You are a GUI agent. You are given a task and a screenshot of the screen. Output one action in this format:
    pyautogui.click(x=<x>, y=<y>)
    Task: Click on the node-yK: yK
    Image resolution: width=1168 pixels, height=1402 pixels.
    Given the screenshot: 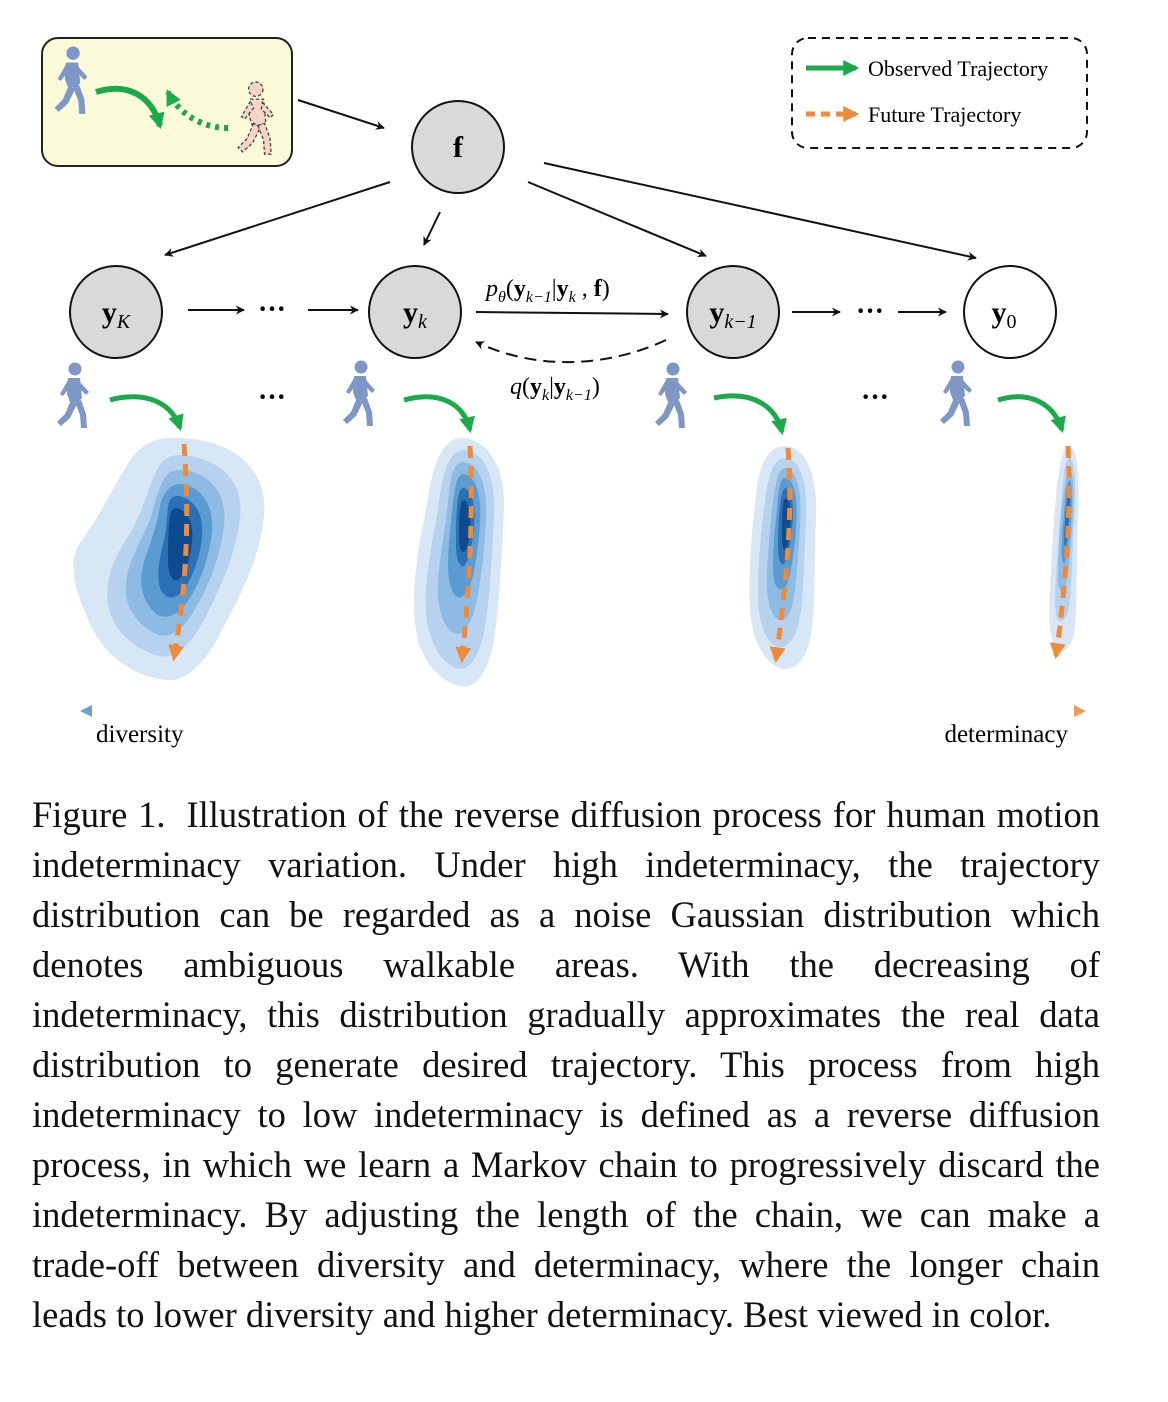 What is the action you would take?
    pyautogui.click(x=116, y=312)
    